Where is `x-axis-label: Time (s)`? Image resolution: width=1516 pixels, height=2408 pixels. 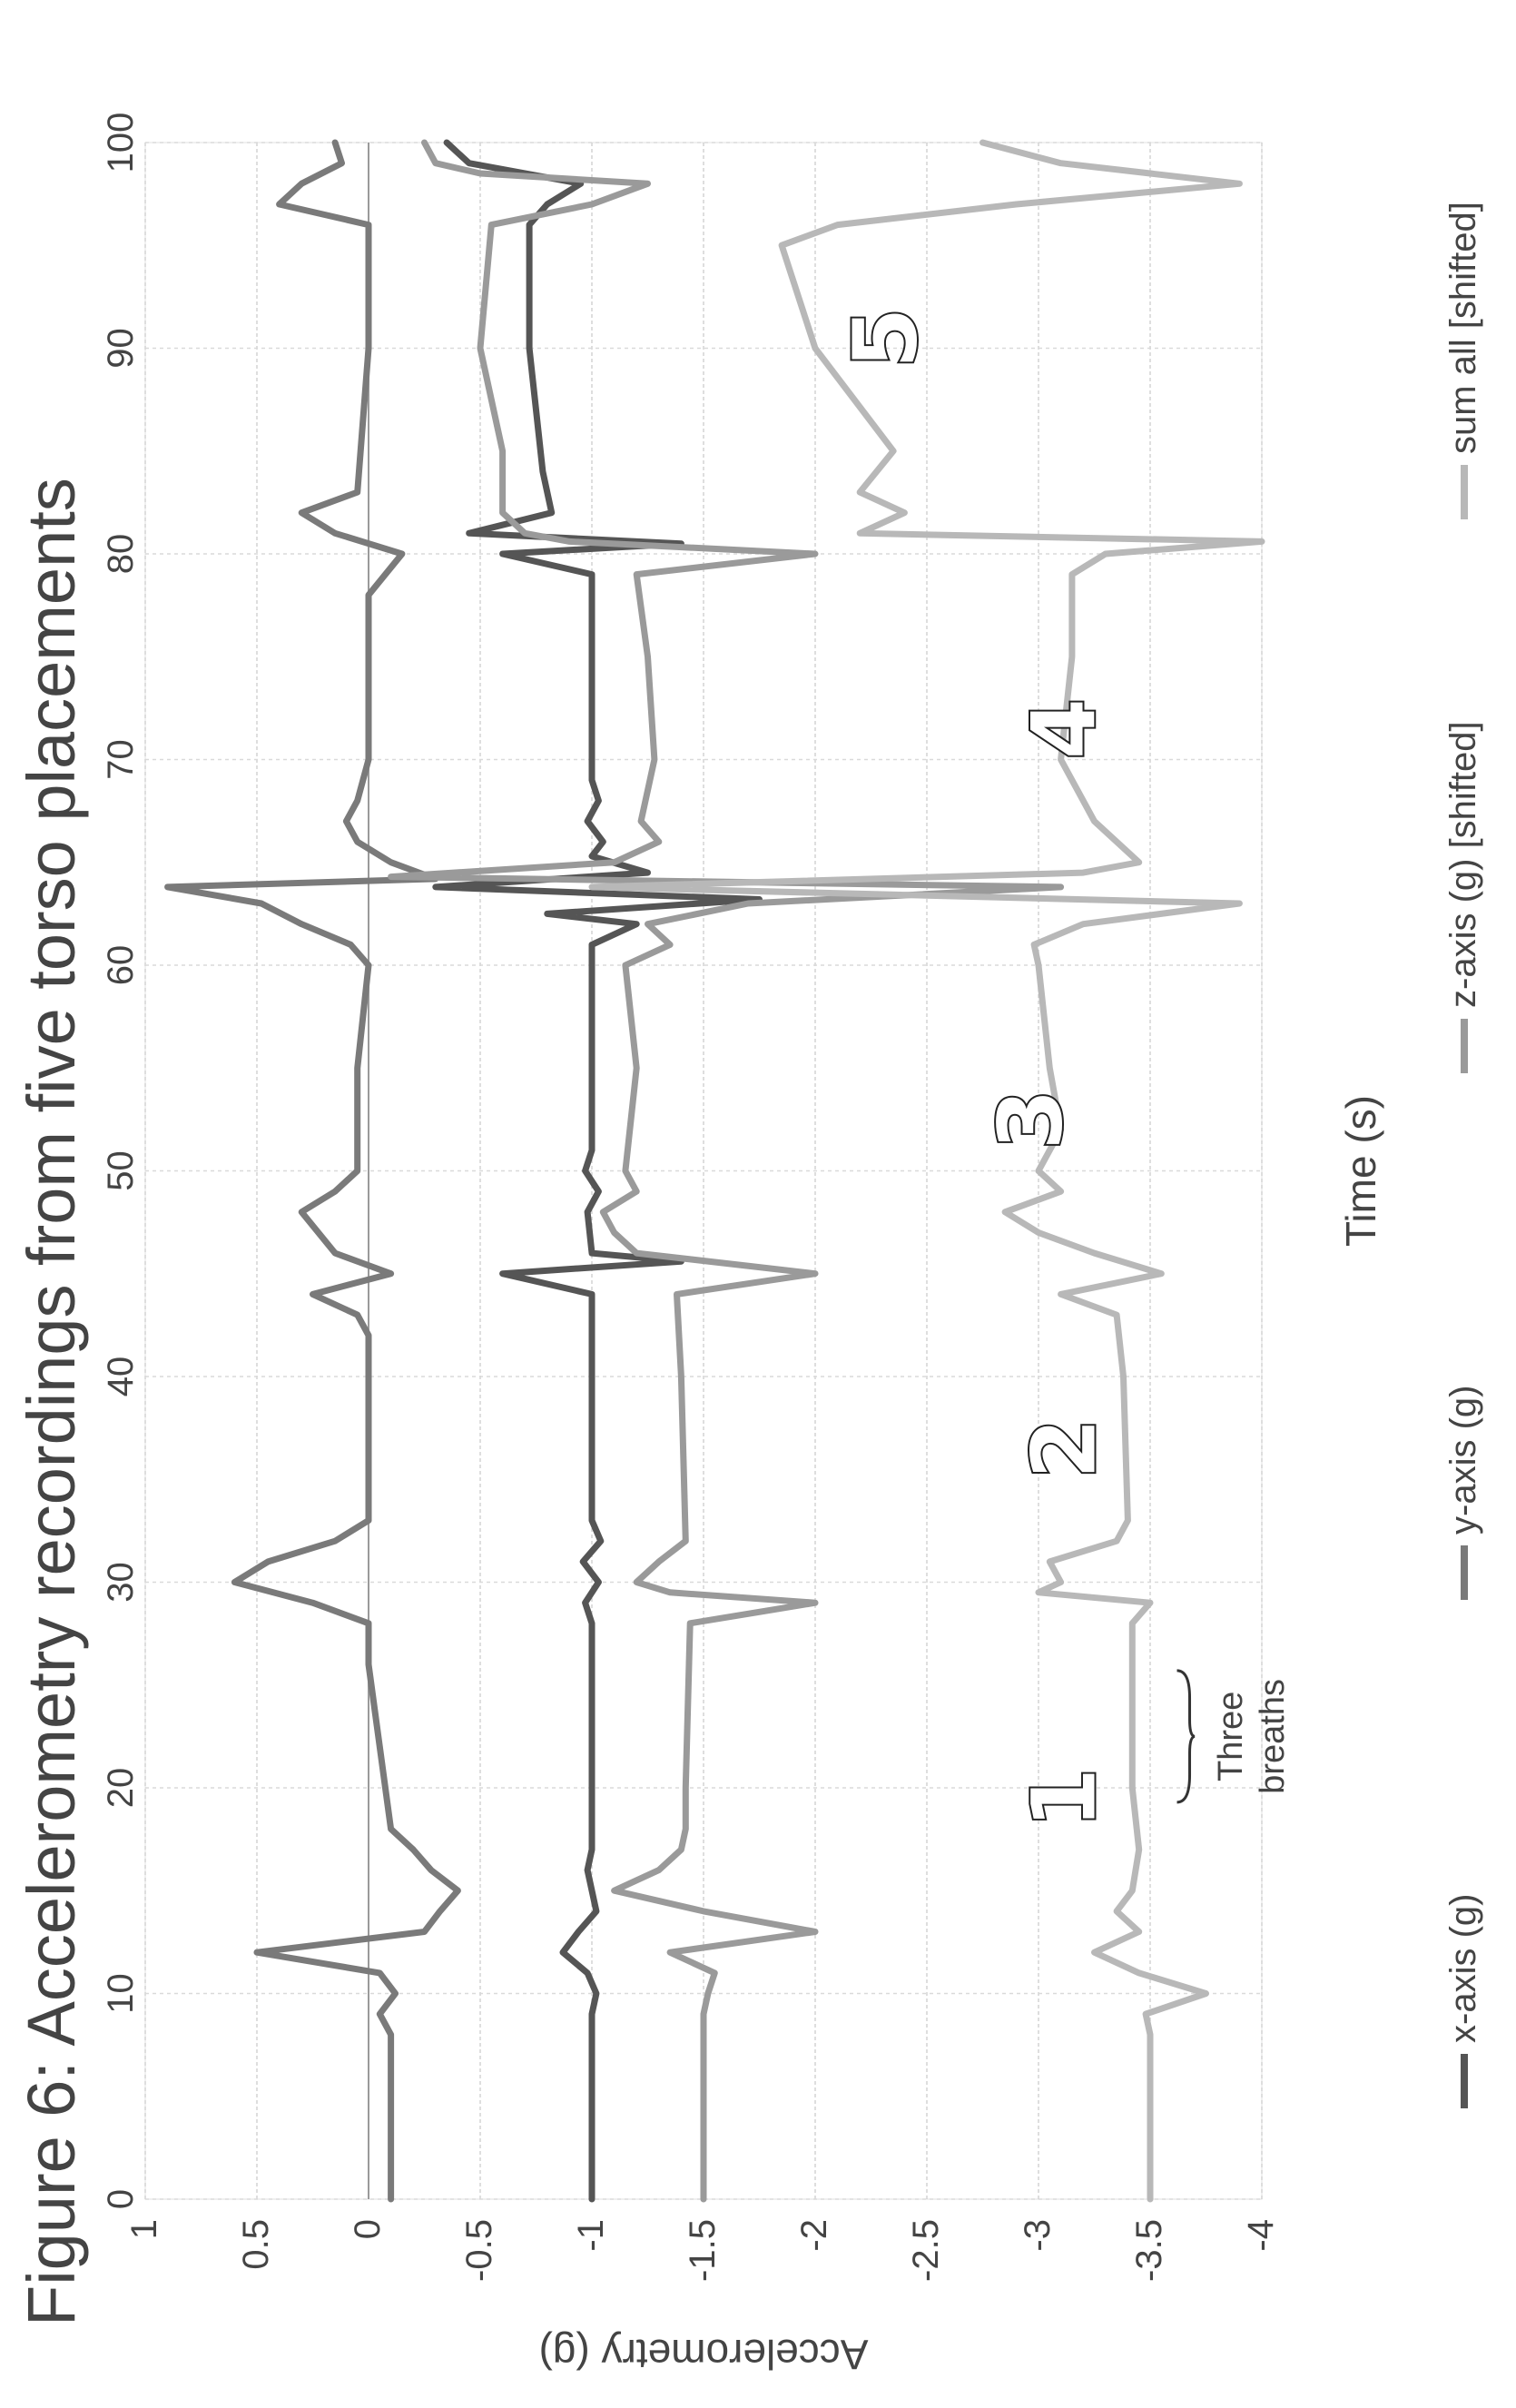
x-axis-label: Time (s) is located at coordinates (1360, 1171).